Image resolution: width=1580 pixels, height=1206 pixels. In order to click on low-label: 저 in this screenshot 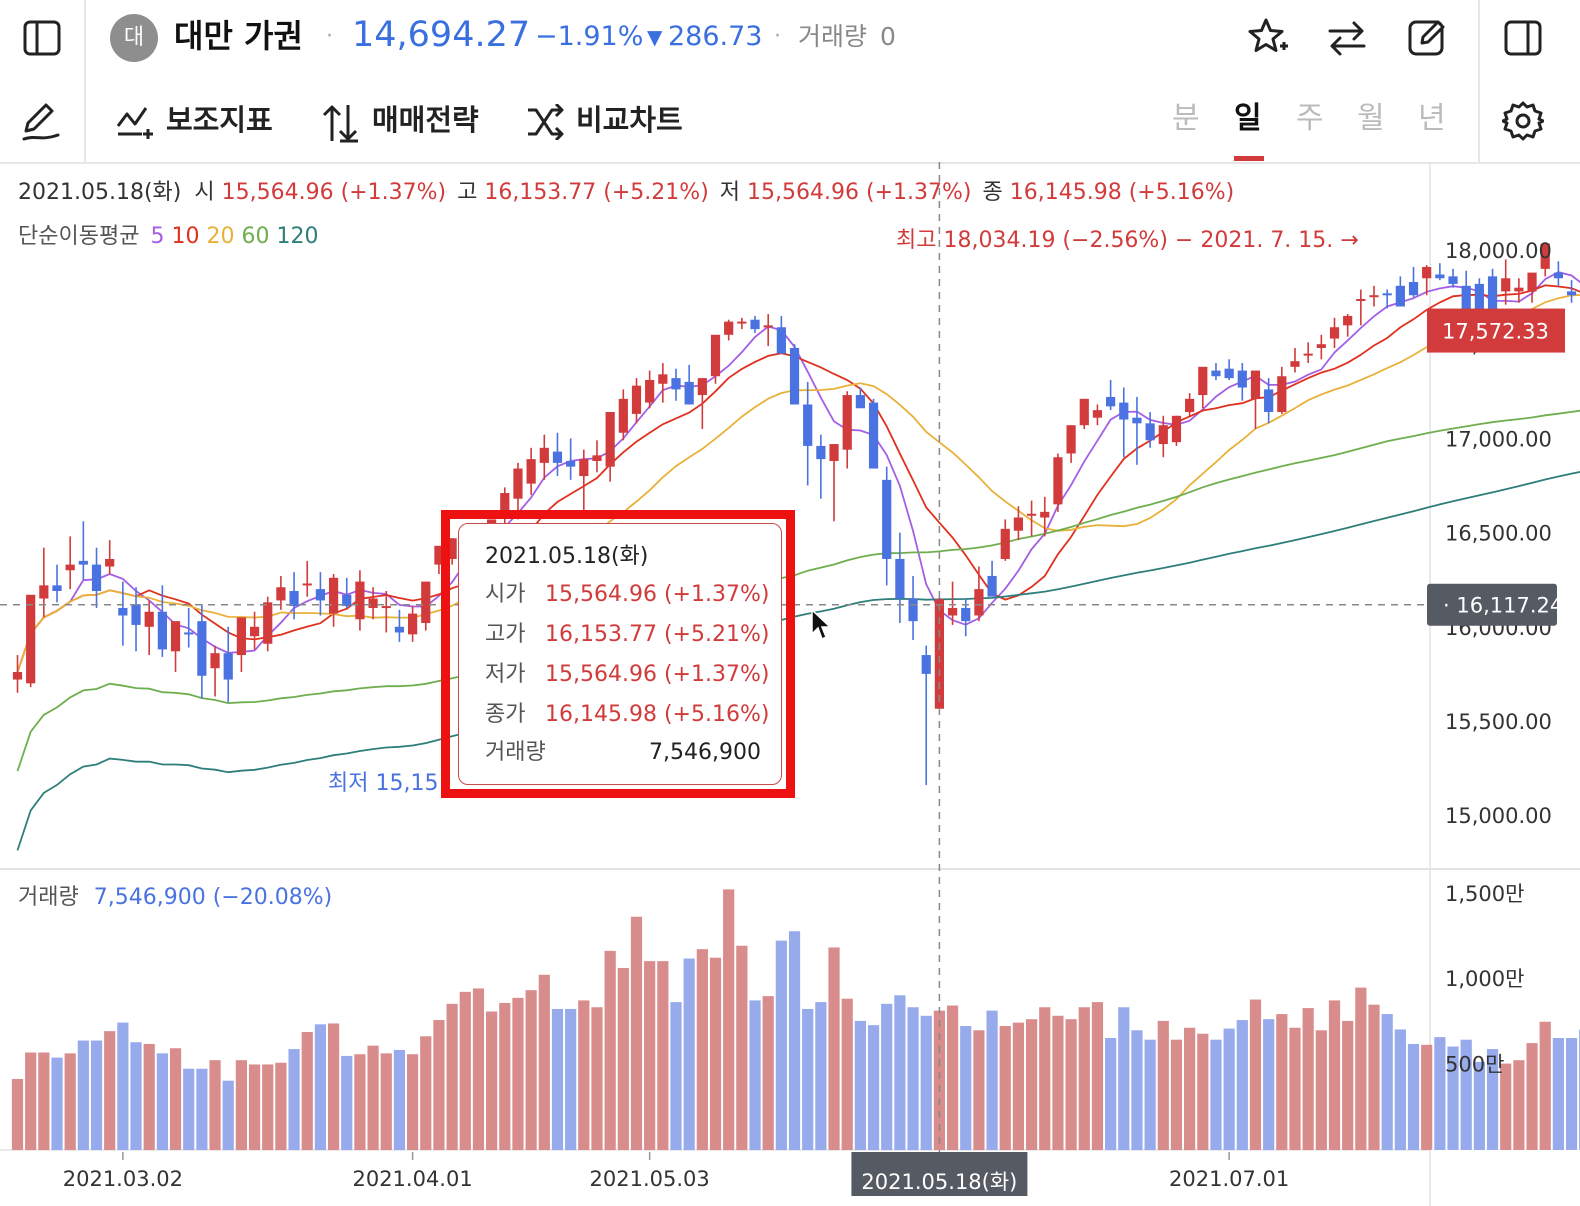, I will do `click(730, 192)`.